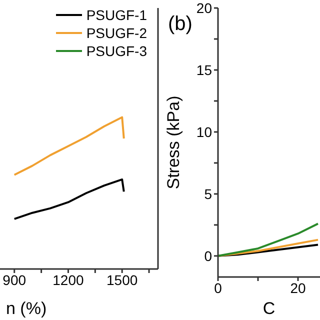  What do you see at coordinates (122, 280) in the screenshot?
I see `x-tick-label: 1500` at bounding box center [122, 280].